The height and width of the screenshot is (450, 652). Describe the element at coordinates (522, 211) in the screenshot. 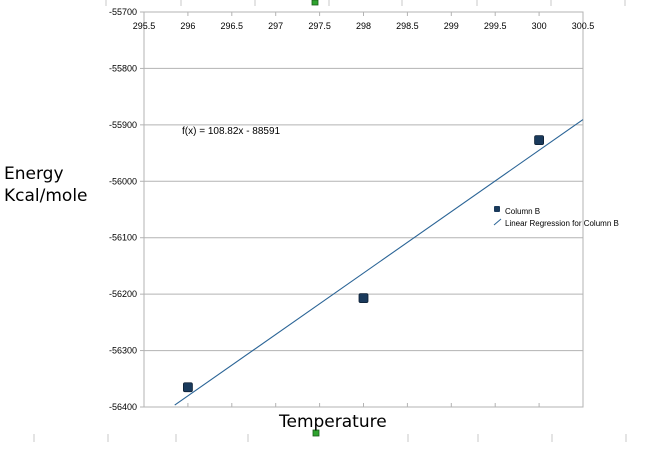

I see `legend-label-column-b: Column B` at that location.